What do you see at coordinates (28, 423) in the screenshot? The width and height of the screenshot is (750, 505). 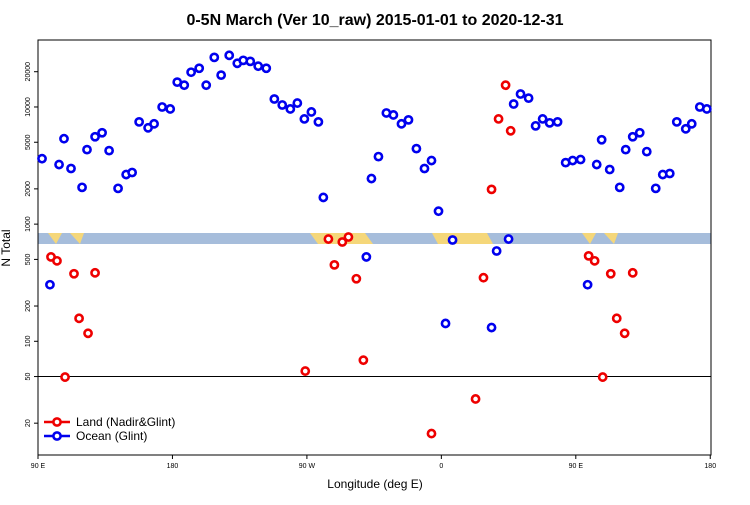 I see `y-tick-label: 20` at bounding box center [28, 423].